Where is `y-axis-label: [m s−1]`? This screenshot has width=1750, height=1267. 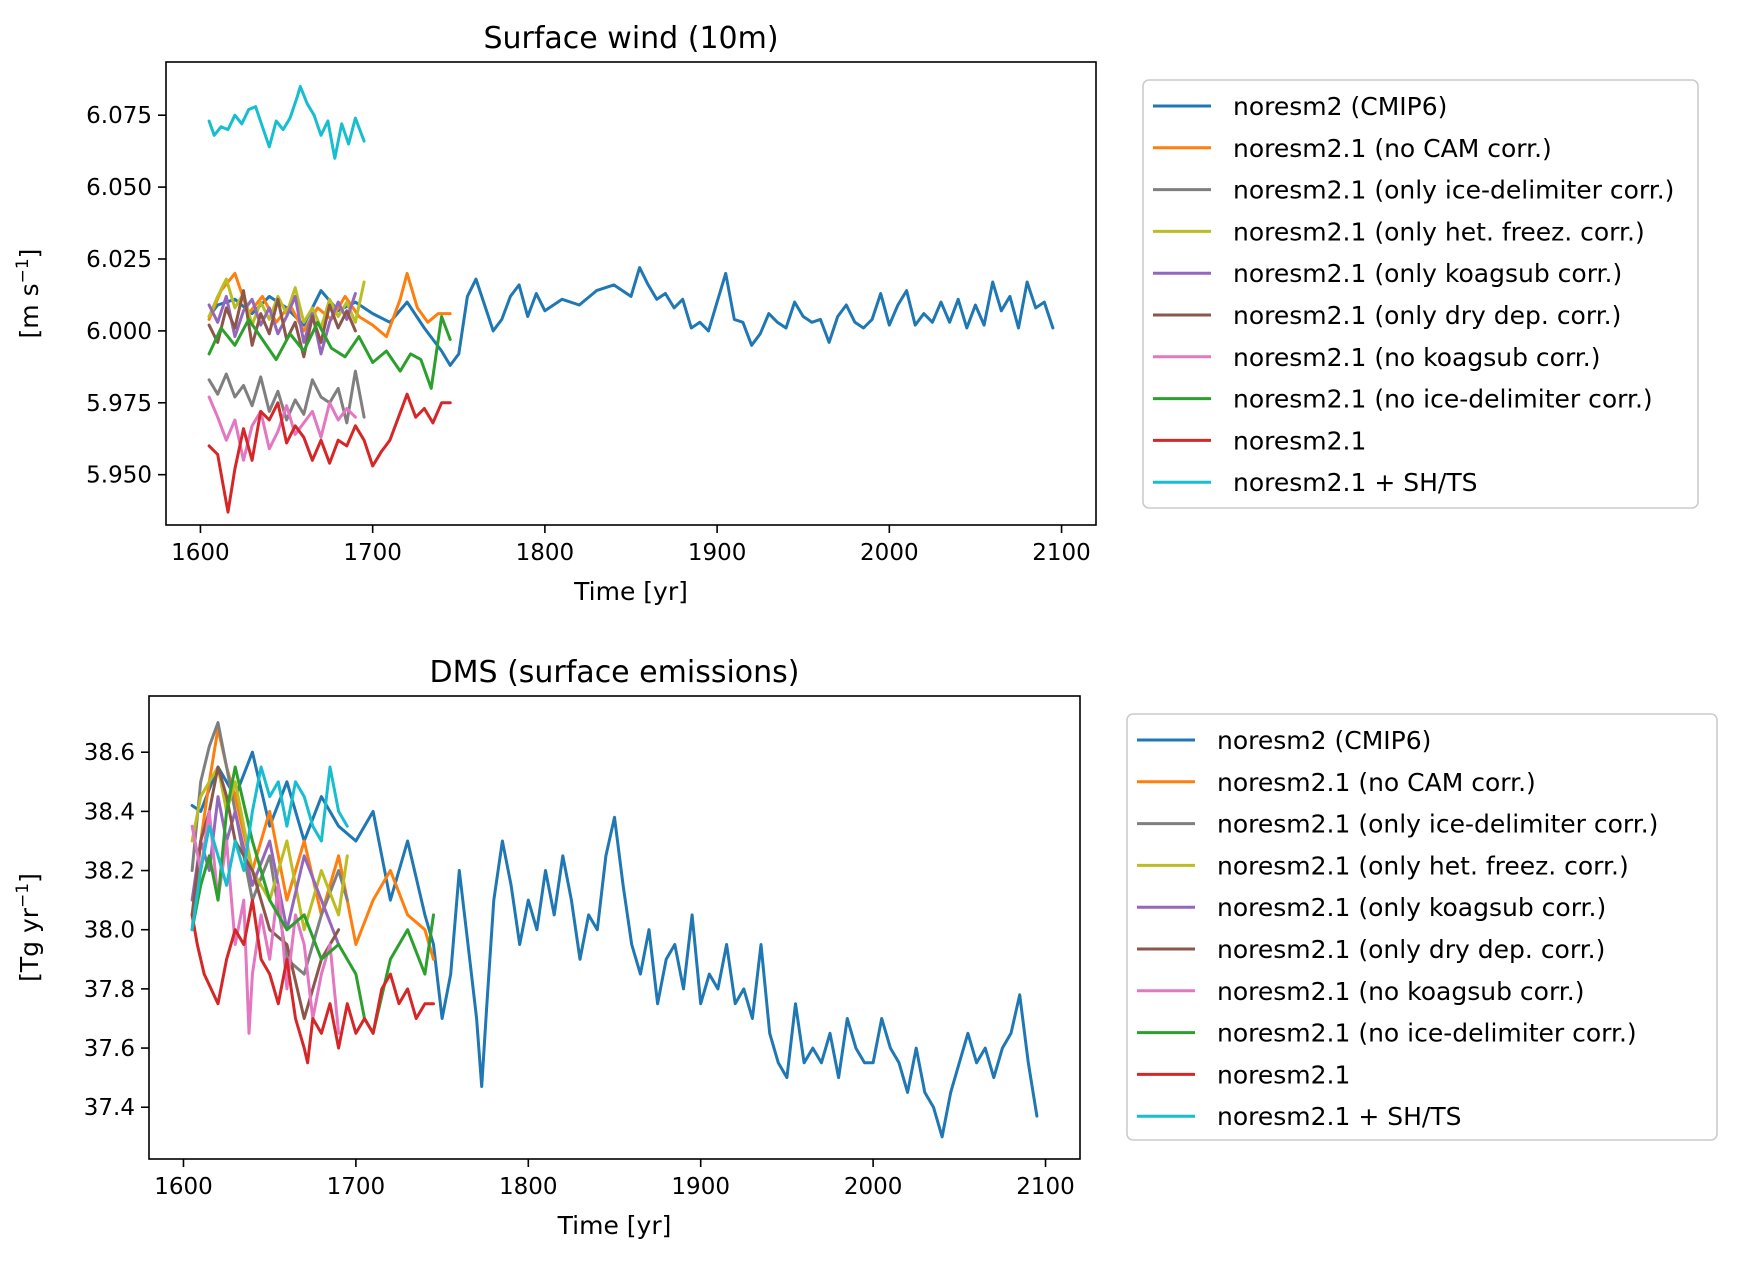
y-axis-label: [m s−1] is located at coordinates (28, 294).